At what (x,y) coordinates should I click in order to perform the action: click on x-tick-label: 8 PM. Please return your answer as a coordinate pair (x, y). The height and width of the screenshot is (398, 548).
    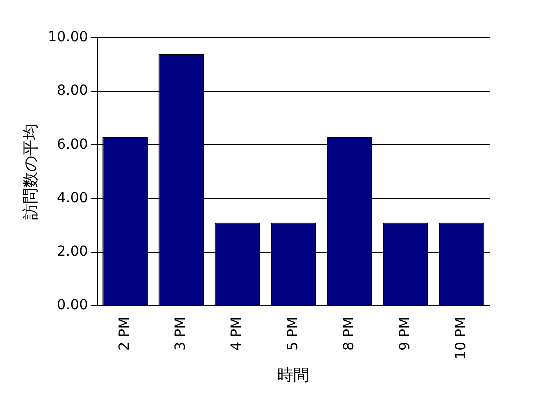
    Looking at the image, I should click on (349, 334).